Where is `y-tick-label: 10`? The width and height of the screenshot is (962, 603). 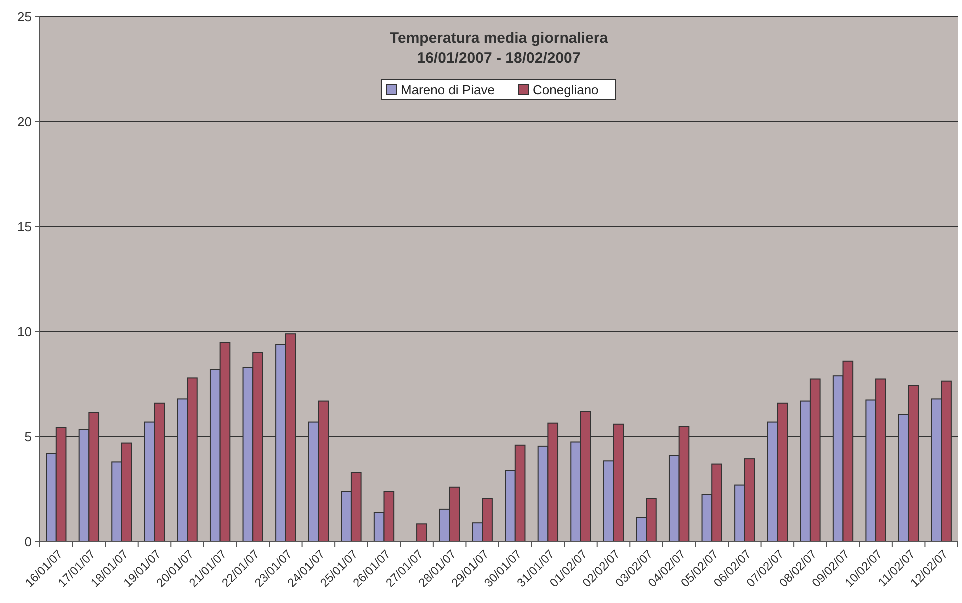
y-tick-label: 10 is located at coordinates (25, 332).